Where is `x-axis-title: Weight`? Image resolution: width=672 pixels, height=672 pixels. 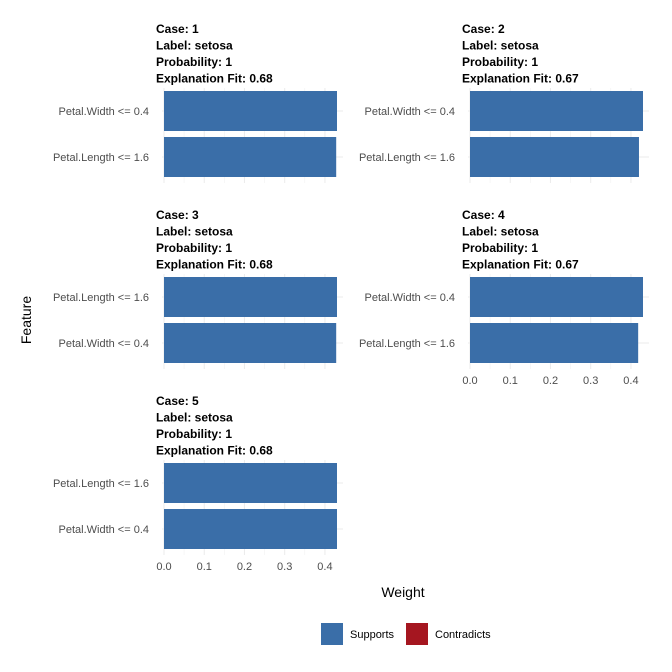 x-axis-title: Weight is located at coordinates (402, 592).